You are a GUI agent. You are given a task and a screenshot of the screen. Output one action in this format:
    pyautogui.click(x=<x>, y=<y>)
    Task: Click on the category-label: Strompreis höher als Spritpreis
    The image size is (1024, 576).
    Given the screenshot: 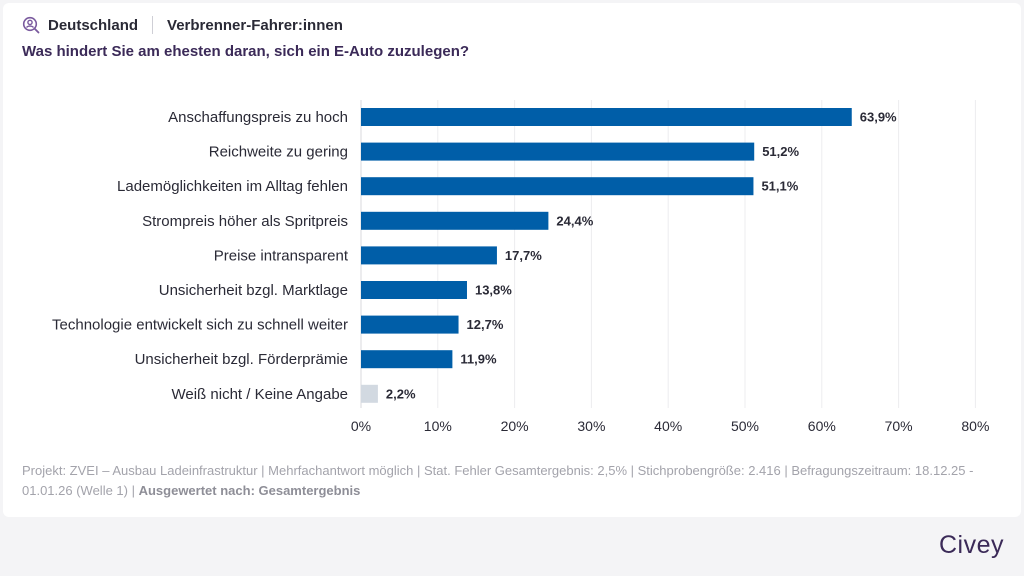 What is the action you would take?
    pyautogui.click(x=245, y=221)
    